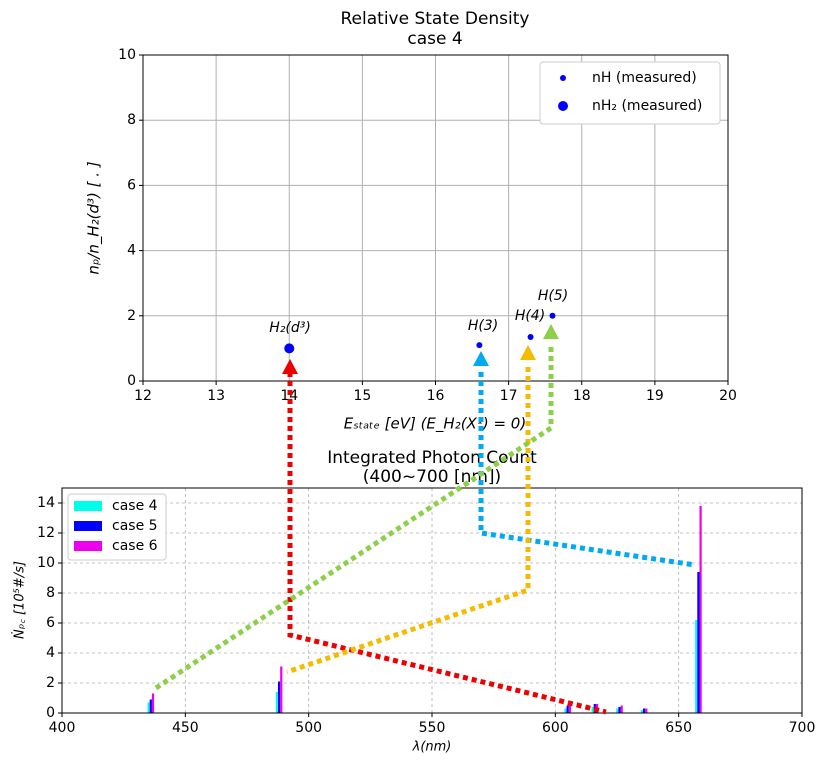 Image resolution: width=823 pixels, height=763 pixels. Describe the element at coordinates (62, 728) in the screenshot. I see `x-tick-label: 400` at that location.